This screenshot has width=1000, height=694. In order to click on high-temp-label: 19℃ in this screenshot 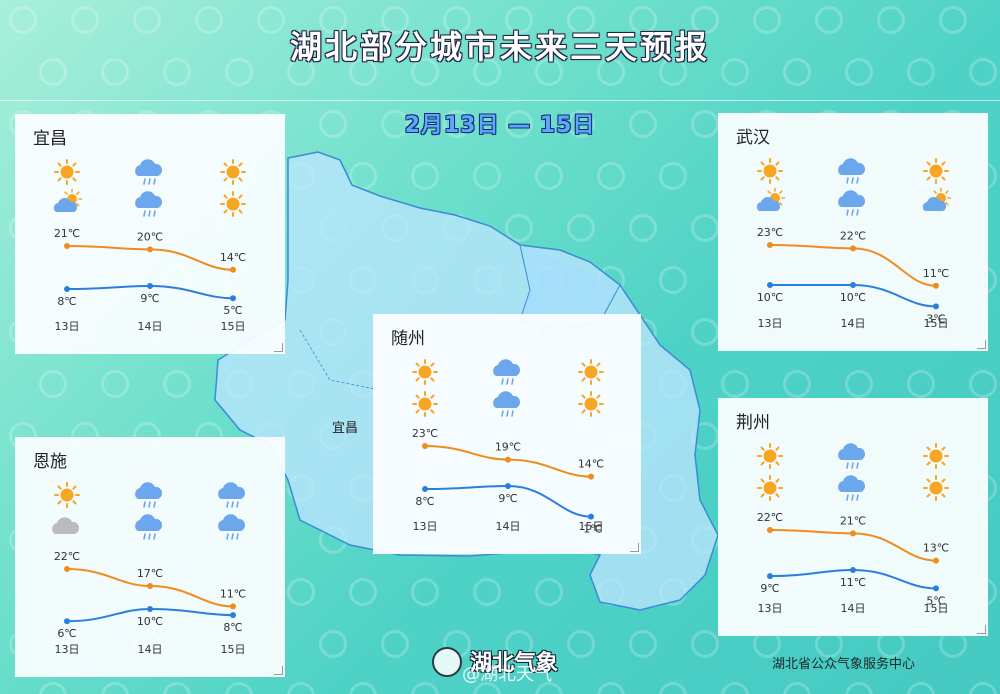, I will do `click(508, 447)`.